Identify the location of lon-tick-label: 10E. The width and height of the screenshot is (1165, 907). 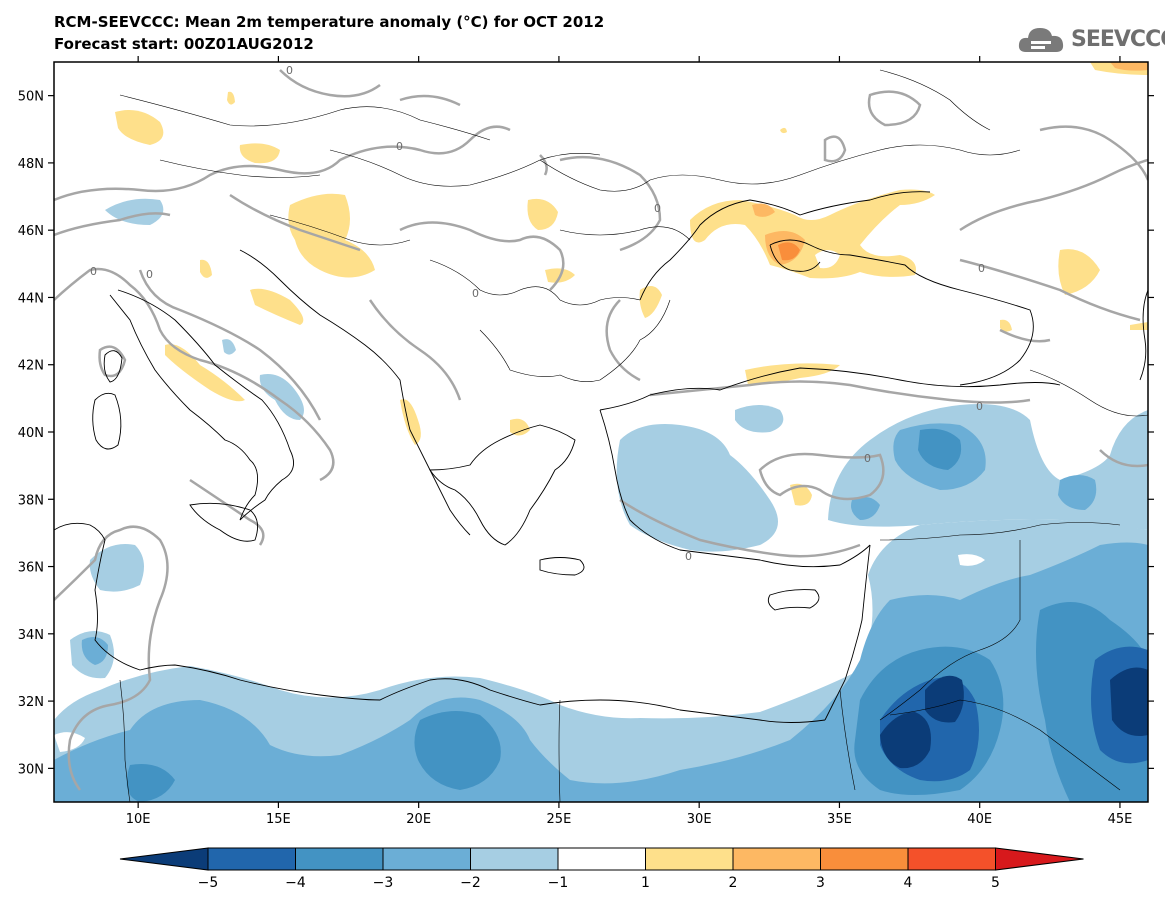
(138, 819).